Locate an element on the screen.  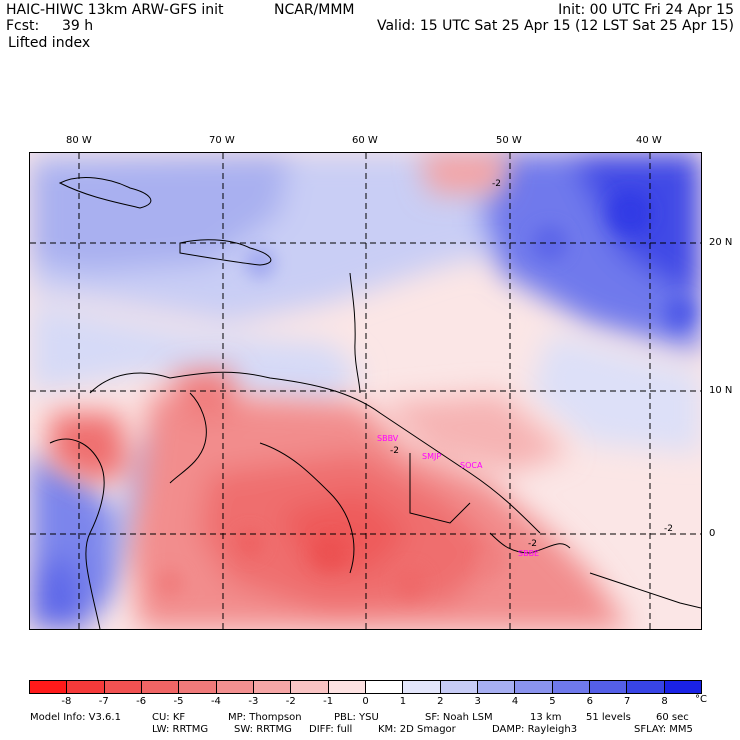
colorbar-label: 3 is located at coordinates (477, 701).